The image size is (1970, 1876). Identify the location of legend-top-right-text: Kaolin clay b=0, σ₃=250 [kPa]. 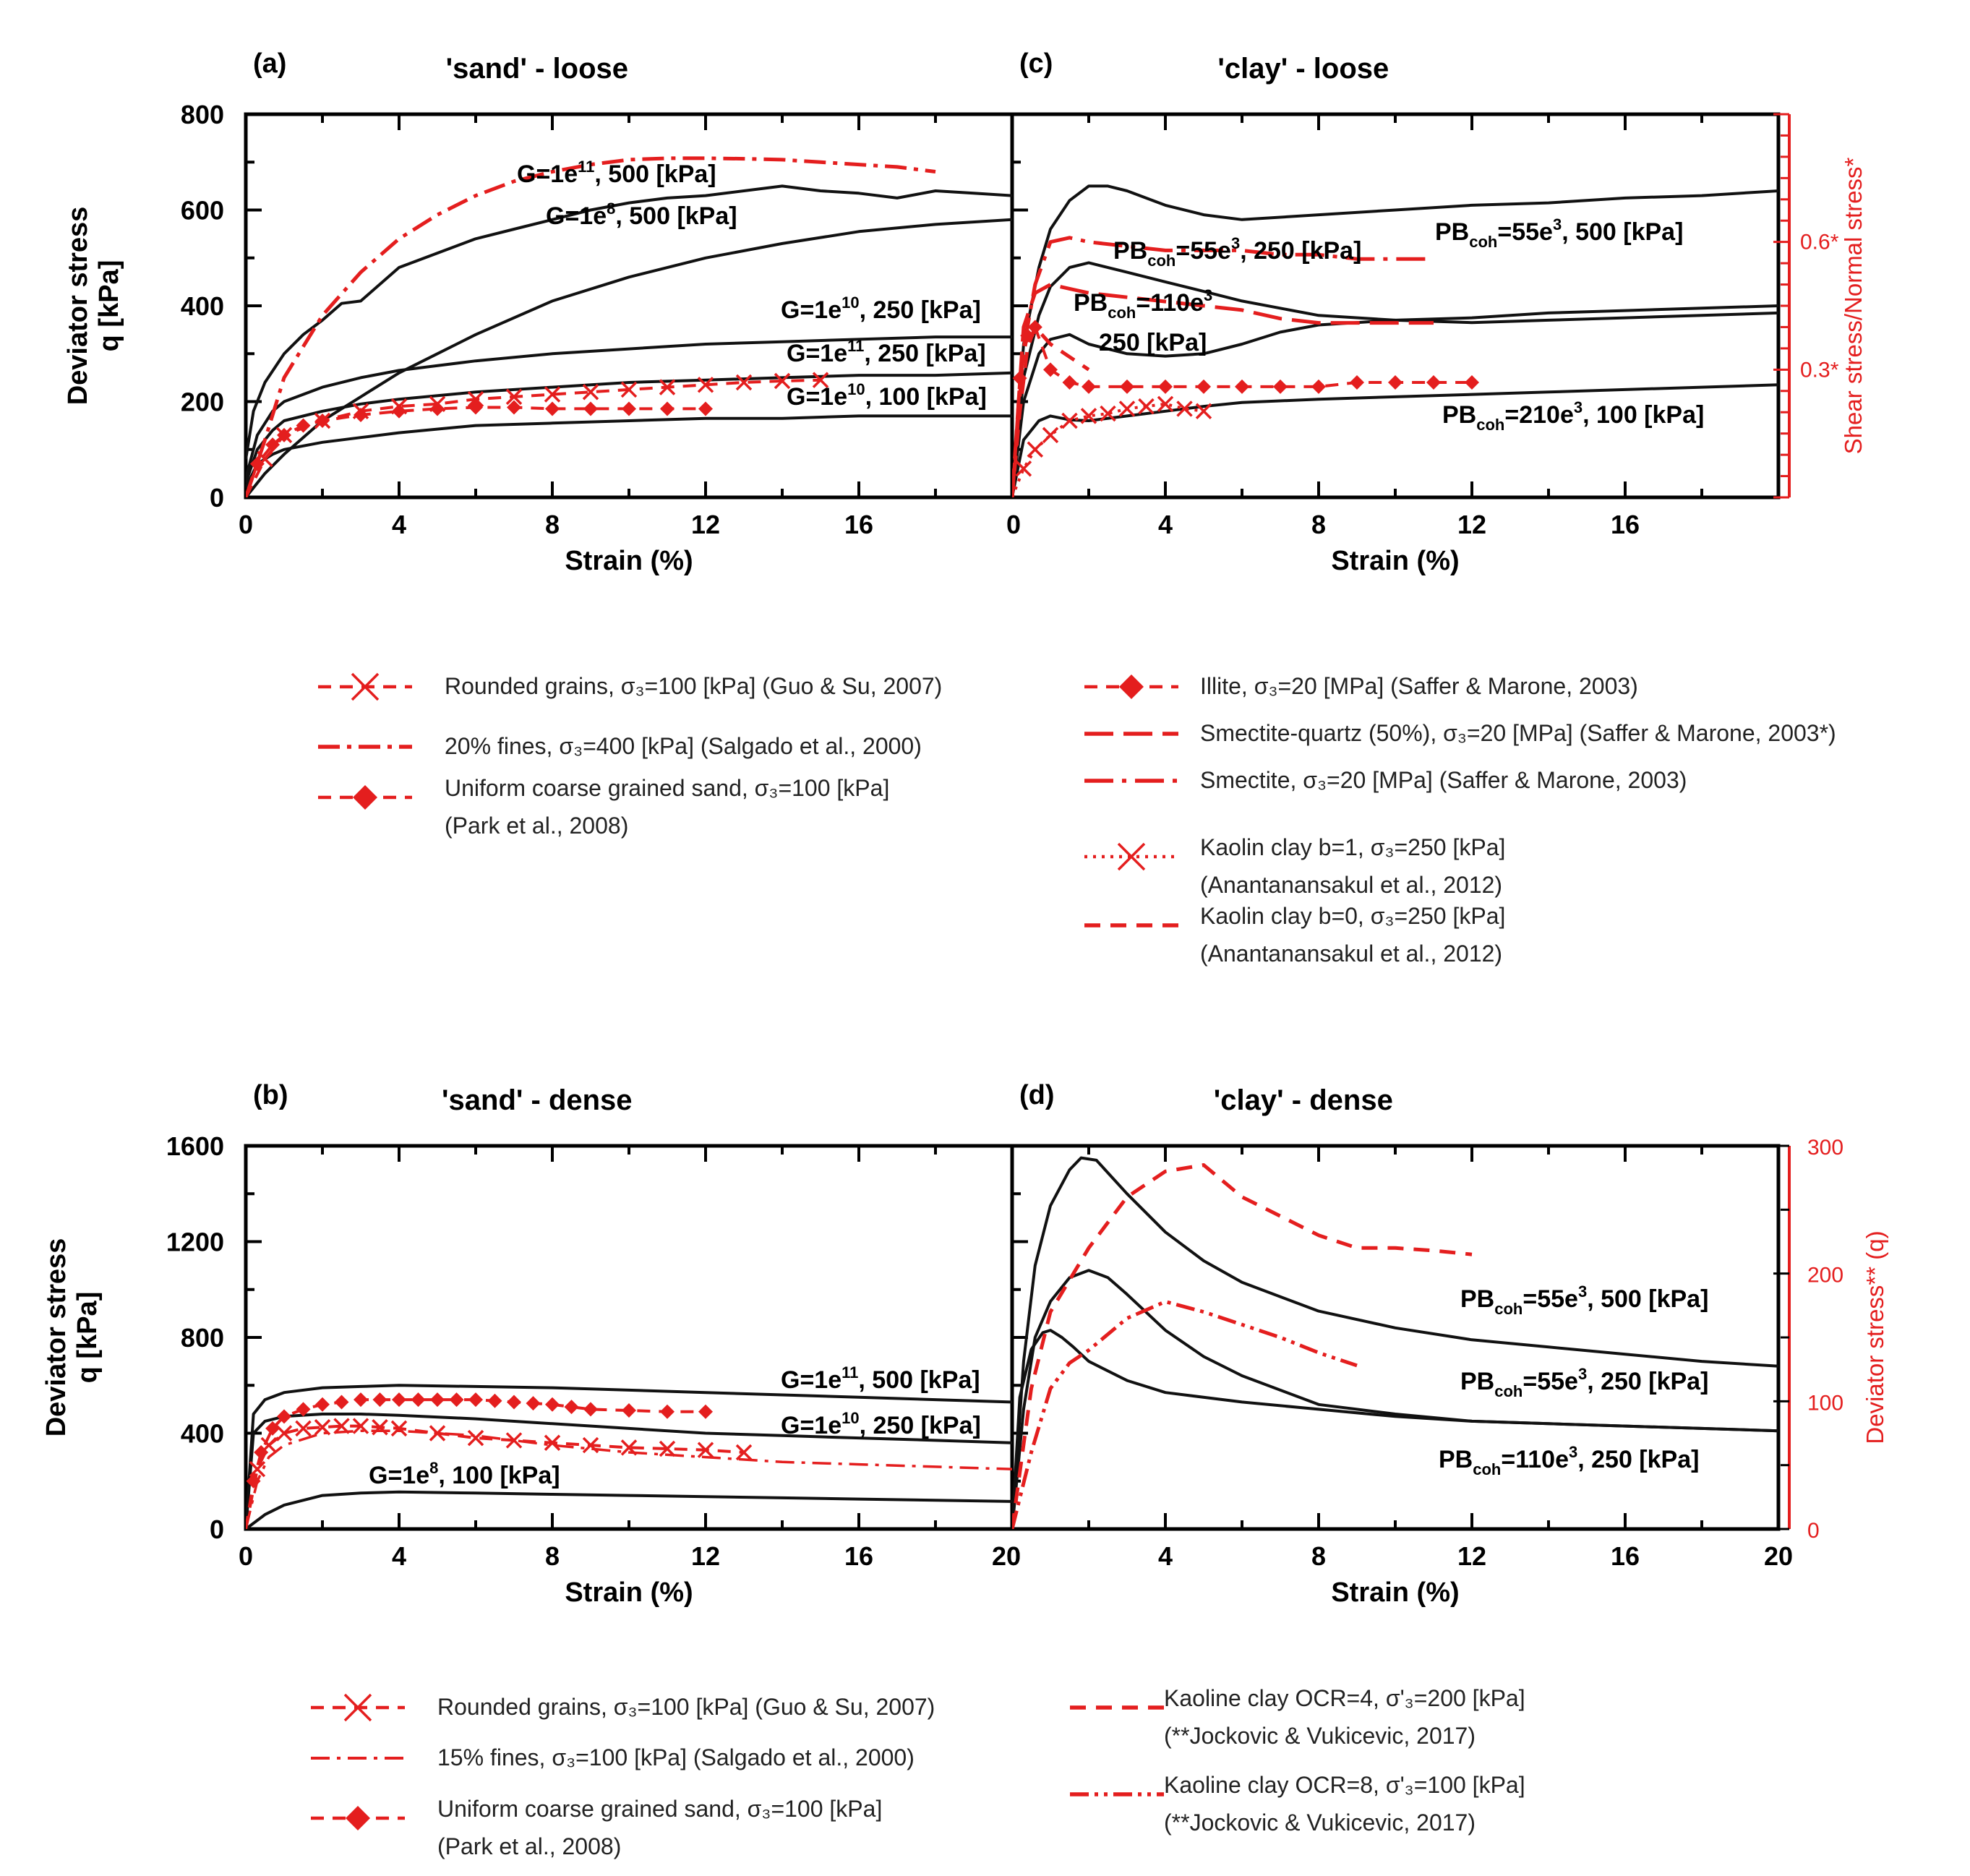
(1352, 916).